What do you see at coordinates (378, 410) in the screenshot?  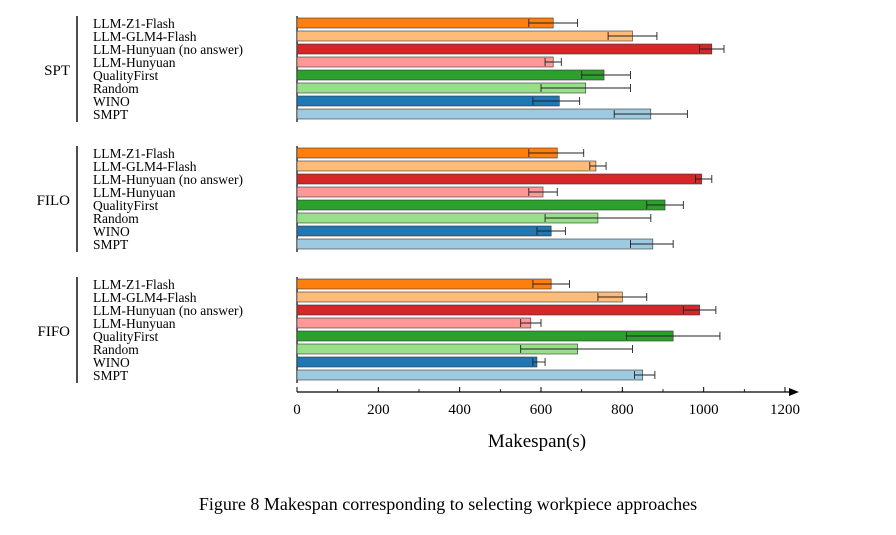 I see `x-tick-label: 200` at bounding box center [378, 410].